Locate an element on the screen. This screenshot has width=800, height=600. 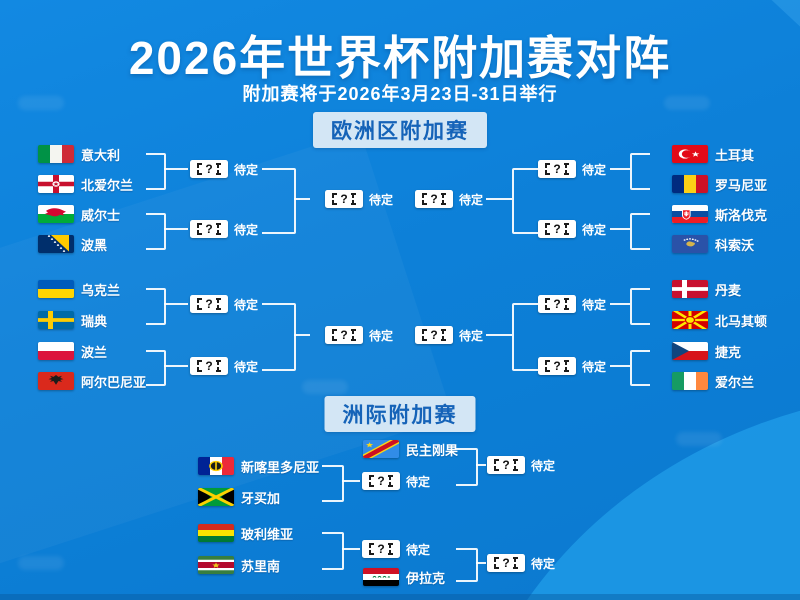
kosovo-flag is located at coordinates (690, 244).